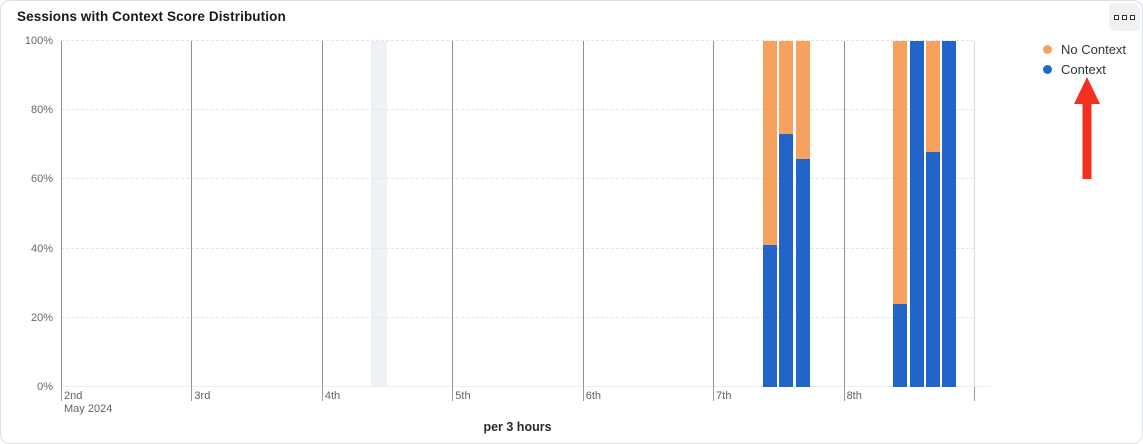  What do you see at coordinates (517, 427) in the screenshot?
I see `x-axis-title: per 3 hours` at bounding box center [517, 427].